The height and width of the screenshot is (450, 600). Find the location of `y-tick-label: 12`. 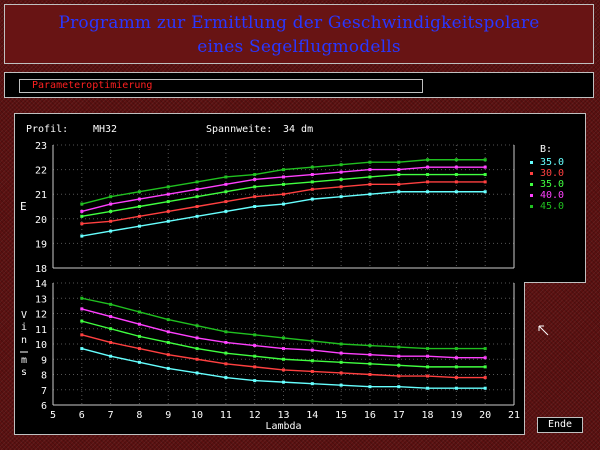

y-tick-label: 12 is located at coordinates (41, 315).